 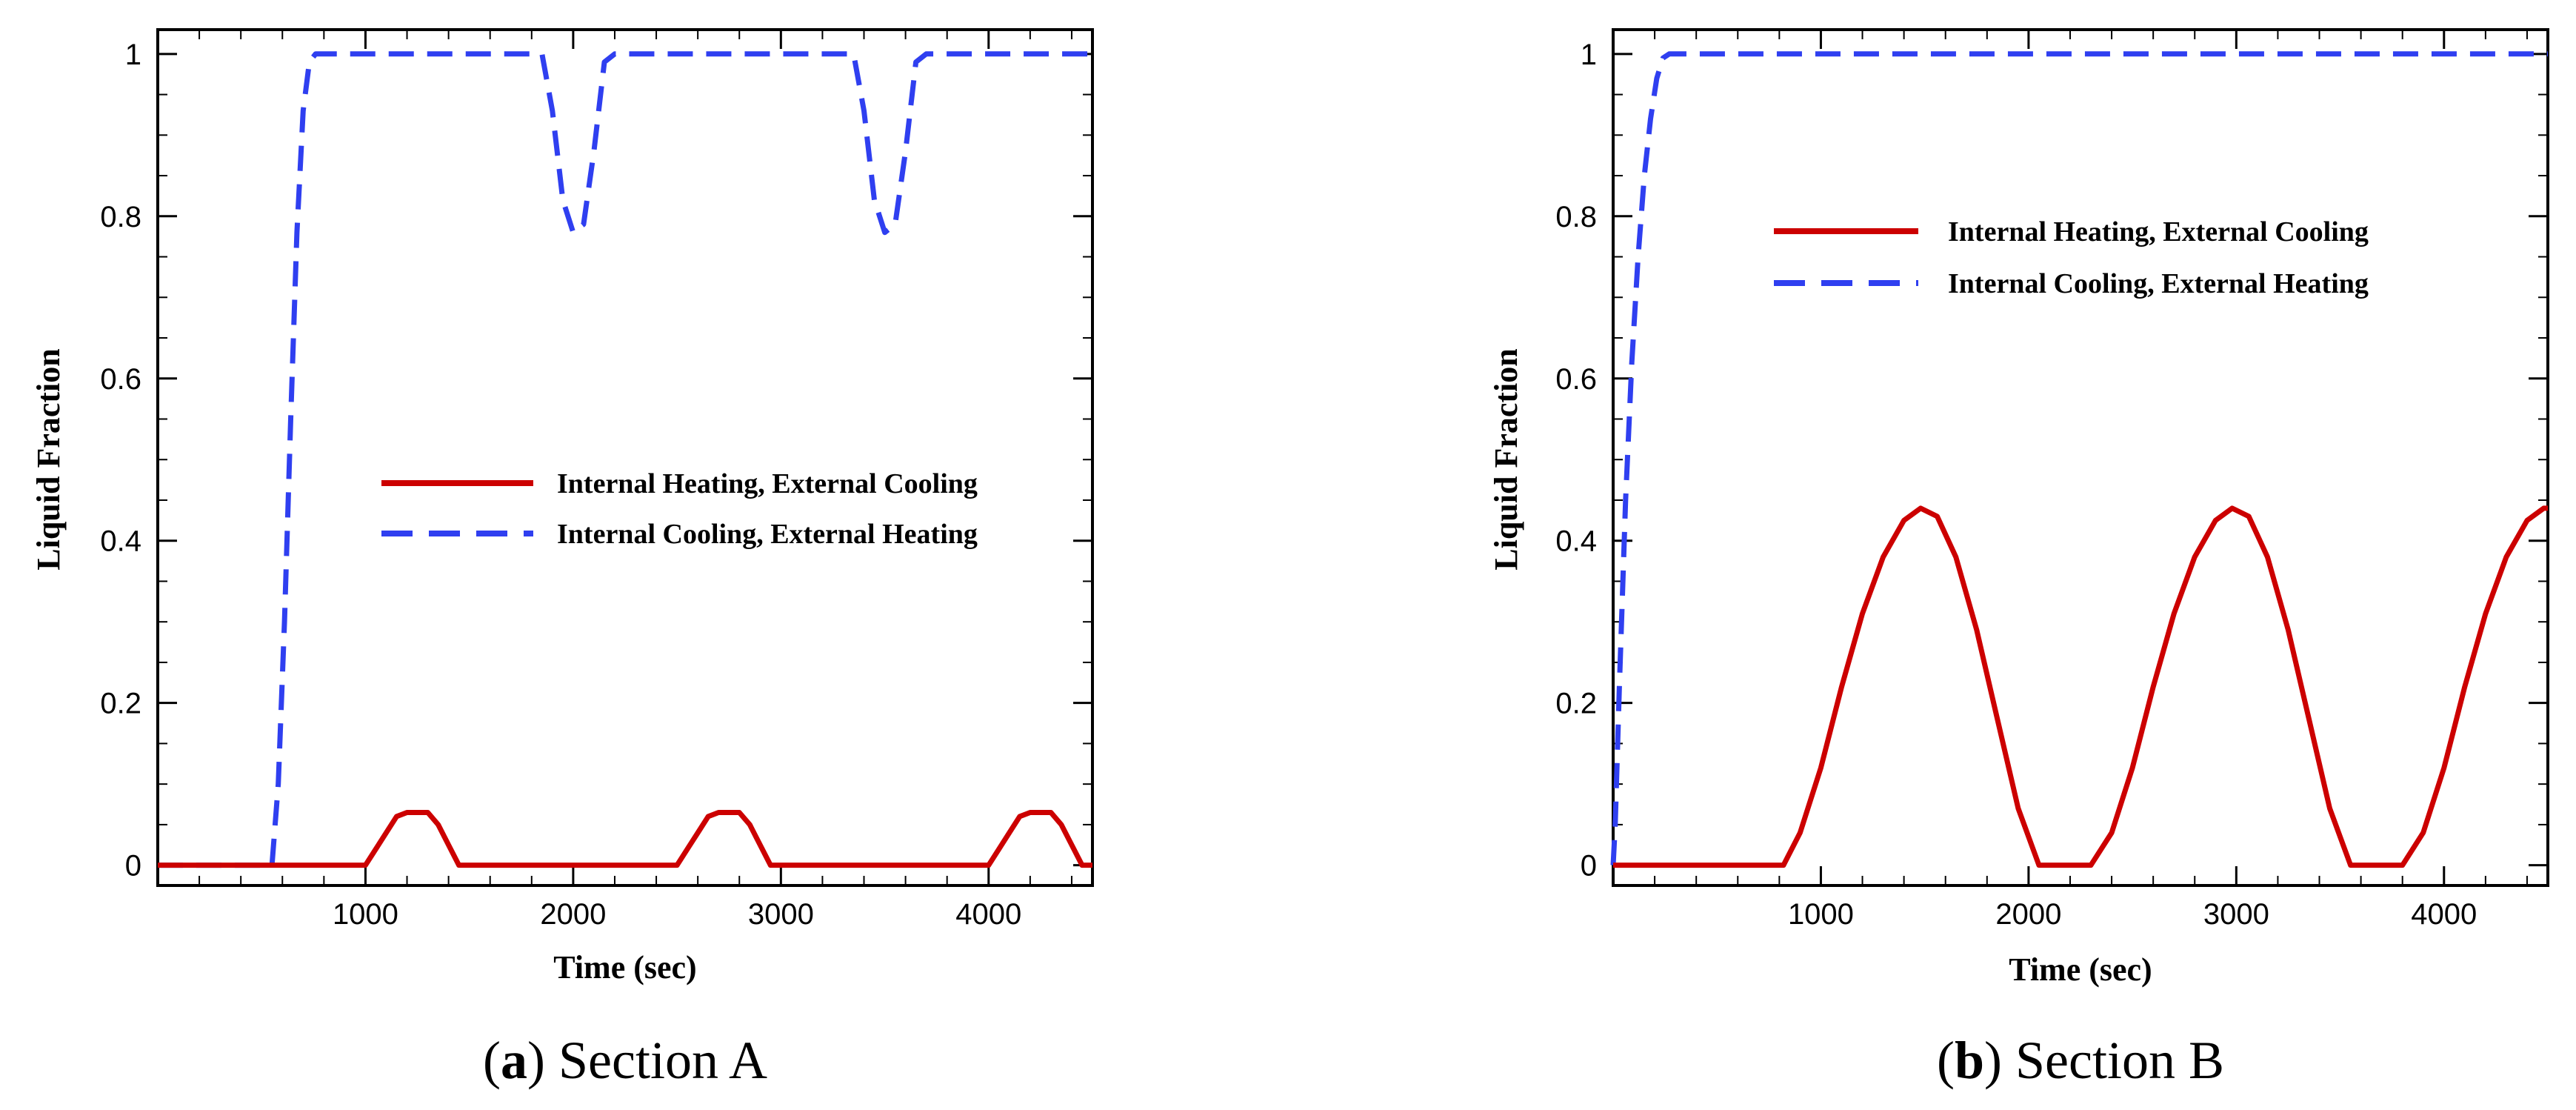 I want to click on x-axis-title-b: Time (sec), so click(x=2080, y=969).